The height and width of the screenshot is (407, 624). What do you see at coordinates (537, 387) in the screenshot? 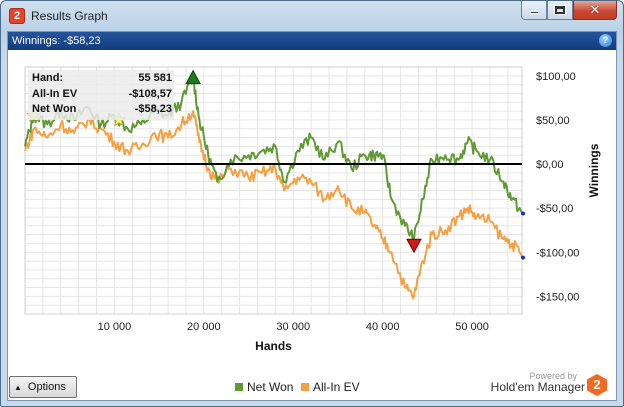
I see `brand-name: Hold'em Manager` at bounding box center [537, 387].